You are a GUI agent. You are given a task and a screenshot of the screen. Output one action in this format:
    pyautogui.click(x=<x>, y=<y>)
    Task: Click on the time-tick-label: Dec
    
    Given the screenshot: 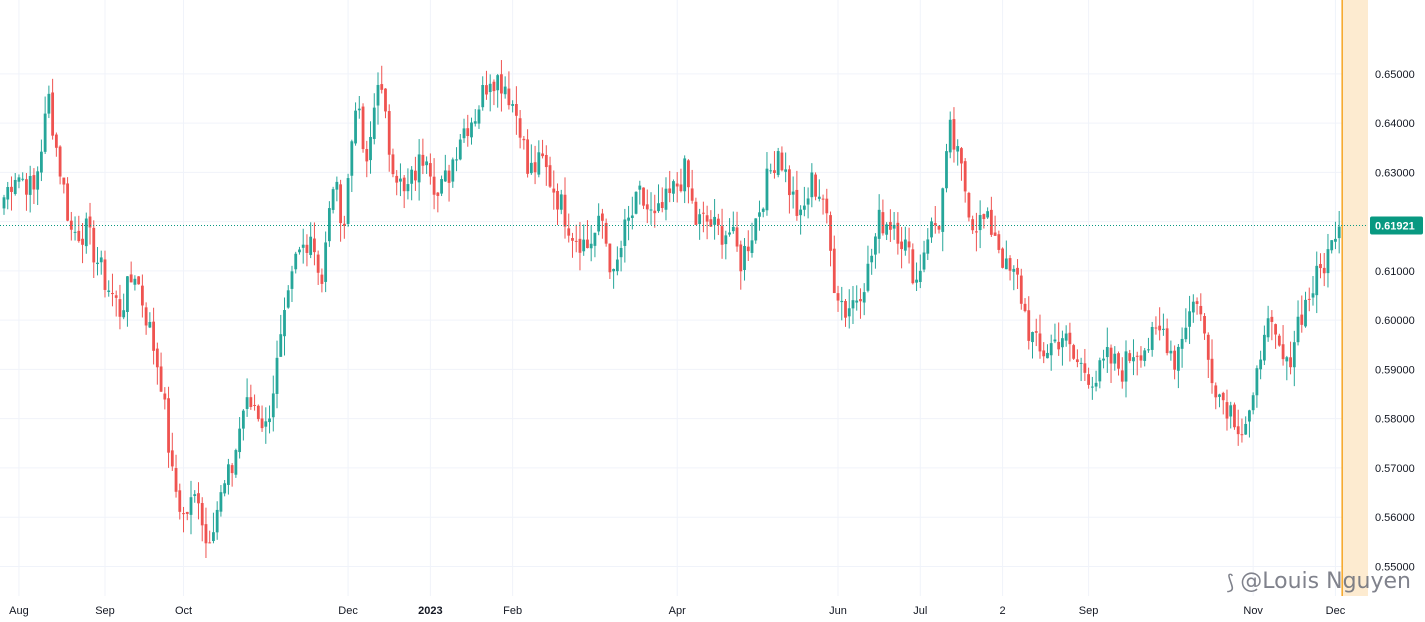 What is the action you would take?
    pyautogui.click(x=348, y=611)
    